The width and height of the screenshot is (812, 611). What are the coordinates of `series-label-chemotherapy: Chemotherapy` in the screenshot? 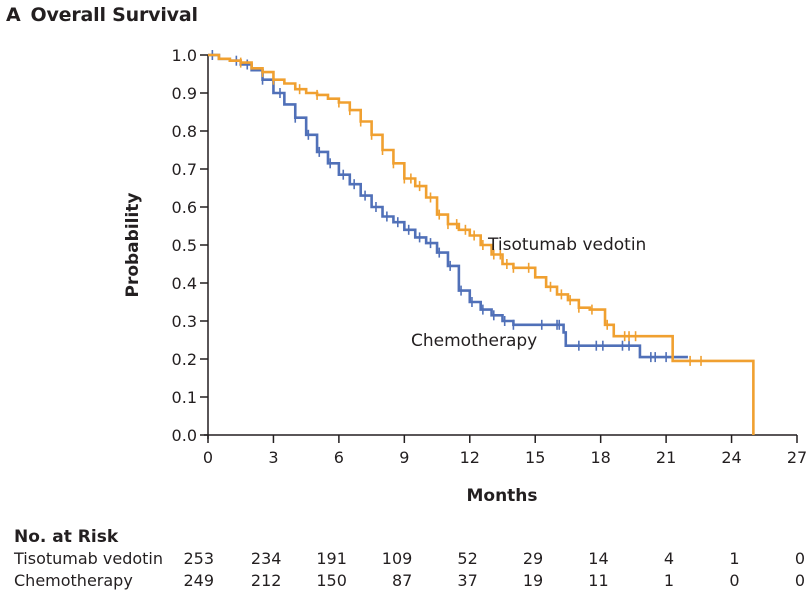 It's located at (474, 341).